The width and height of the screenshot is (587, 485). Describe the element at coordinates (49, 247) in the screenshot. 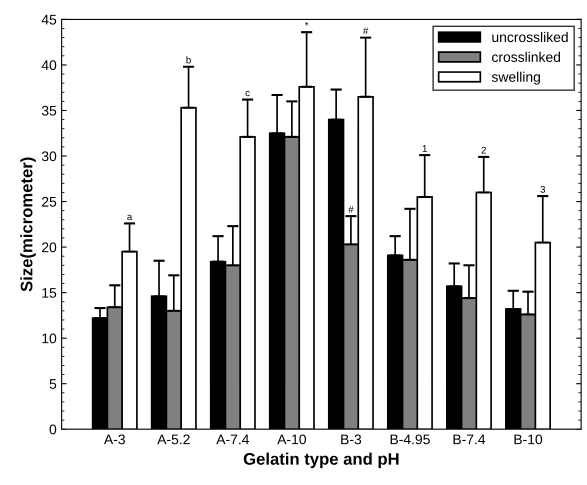

I see `y-tick-label: 20` at that location.